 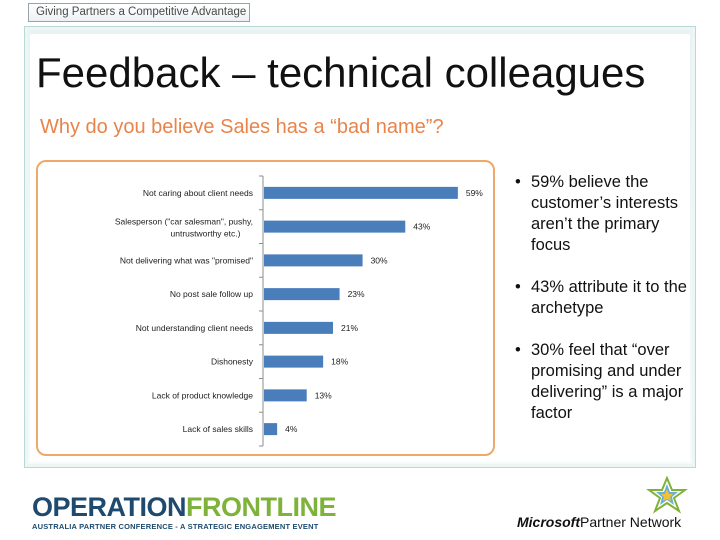 What do you see at coordinates (291, 429) in the screenshot?
I see `bar-value-label: 4%` at bounding box center [291, 429].